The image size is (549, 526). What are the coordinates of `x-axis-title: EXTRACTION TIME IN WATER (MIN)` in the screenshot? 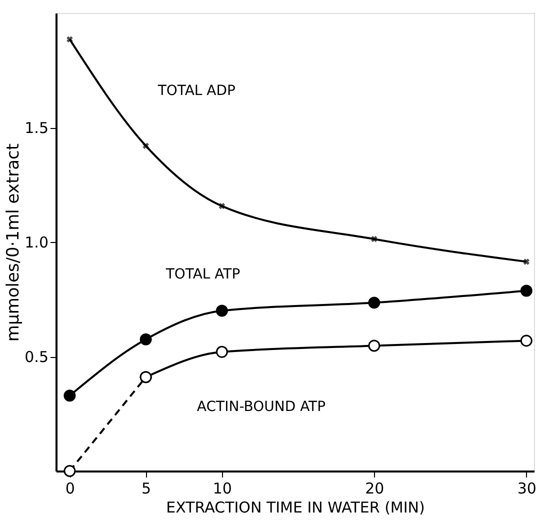 It's located at (295, 507).